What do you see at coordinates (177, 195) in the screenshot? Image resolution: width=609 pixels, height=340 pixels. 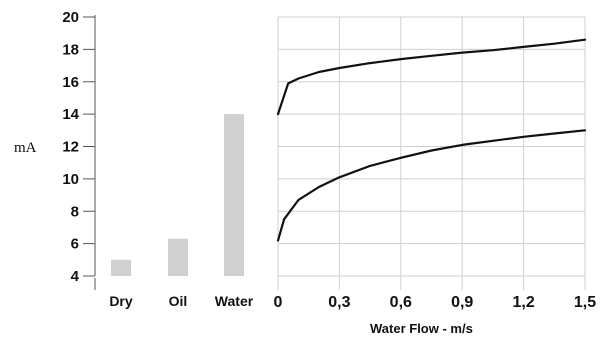 I see `bars` at bounding box center [177, 195].